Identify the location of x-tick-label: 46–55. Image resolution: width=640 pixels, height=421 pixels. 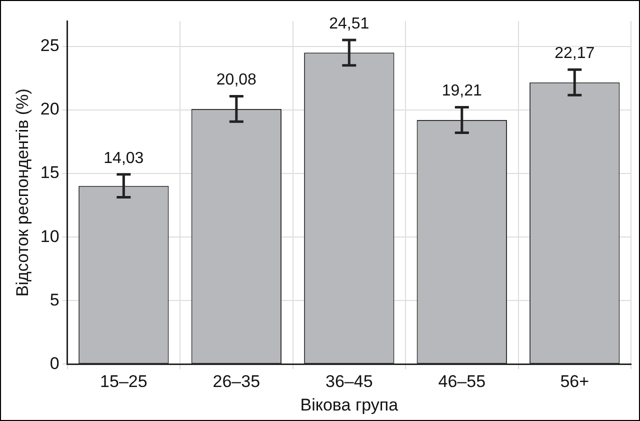
(462, 382).